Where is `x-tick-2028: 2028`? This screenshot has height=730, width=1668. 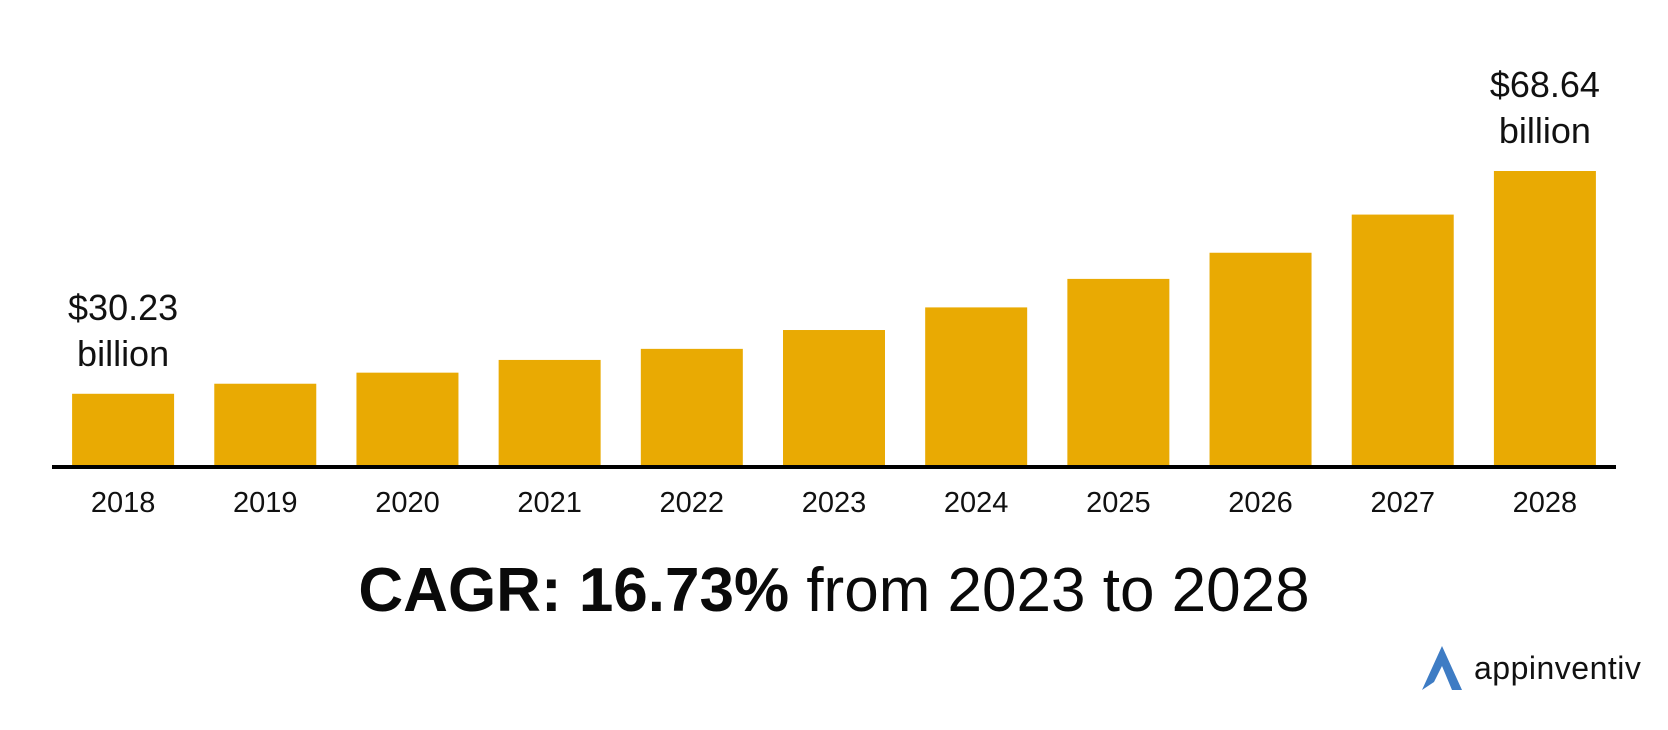
x-tick-2028: 2028 is located at coordinates (1545, 503).